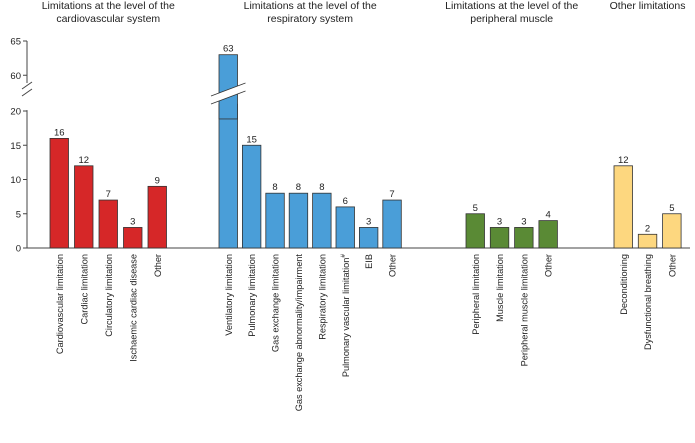 The image size is (695, 443). I want to click on category-label: Circulatory limitation, so click(109, 295).